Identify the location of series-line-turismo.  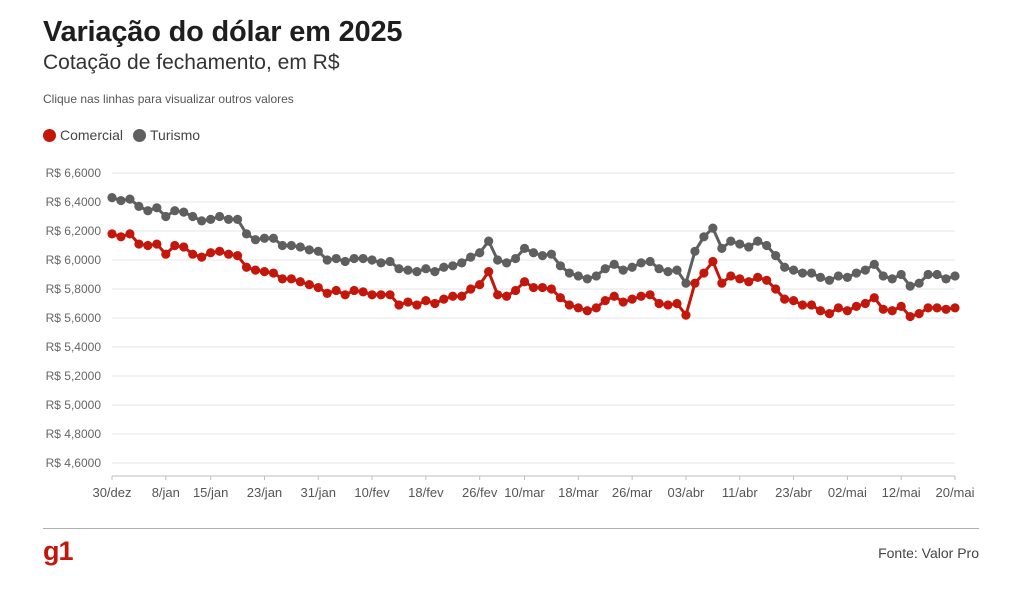
(533, 242).